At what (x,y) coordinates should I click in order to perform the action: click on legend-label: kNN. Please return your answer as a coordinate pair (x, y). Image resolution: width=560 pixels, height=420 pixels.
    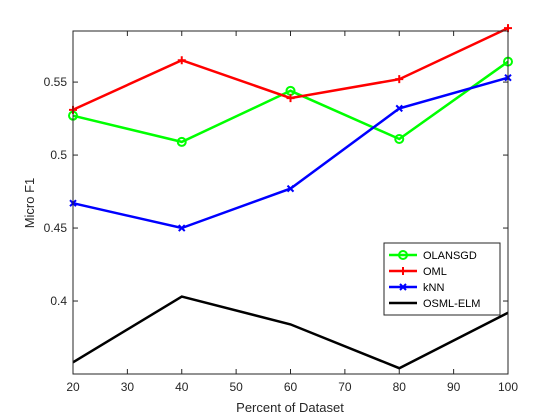
    Looking at the image, I should click on (433, 288).